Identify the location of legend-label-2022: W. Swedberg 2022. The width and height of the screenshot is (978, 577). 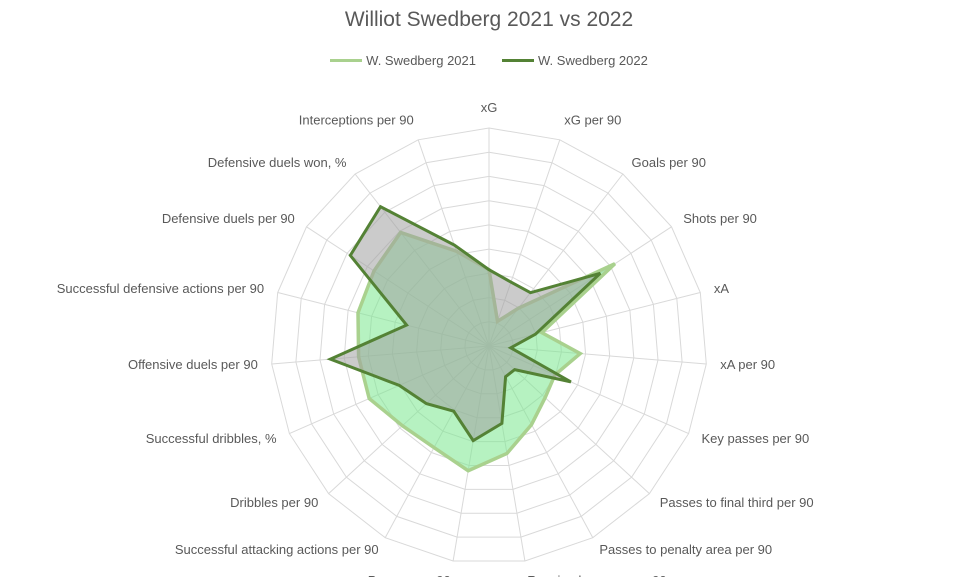
(593, 60).